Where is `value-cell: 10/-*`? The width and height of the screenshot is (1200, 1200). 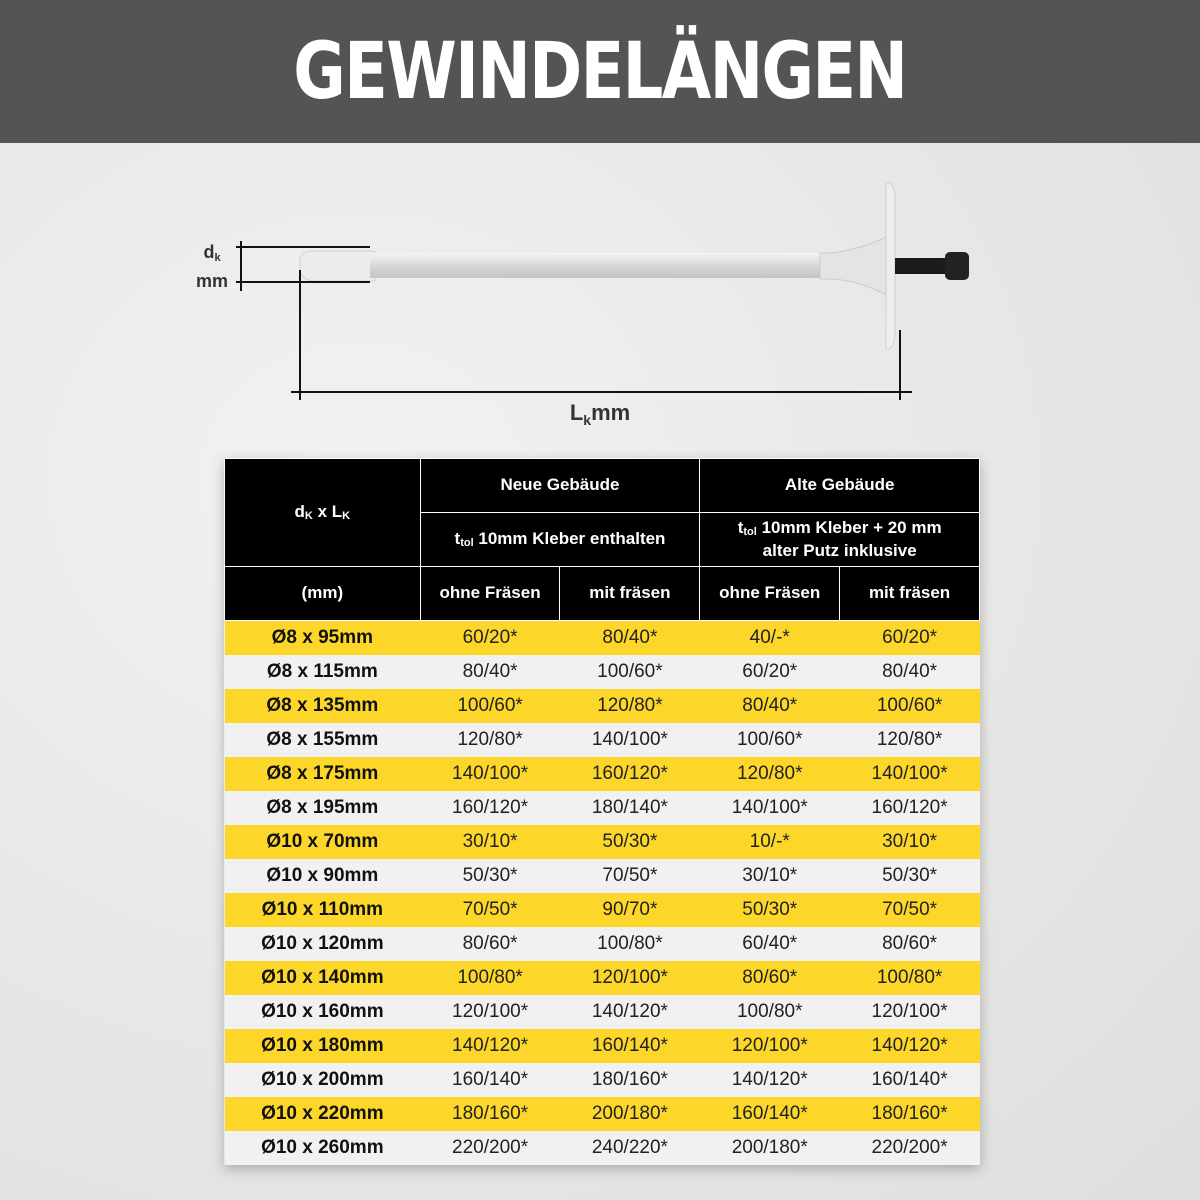
value-cell: 10/-* is located at coordinates (769, 841).